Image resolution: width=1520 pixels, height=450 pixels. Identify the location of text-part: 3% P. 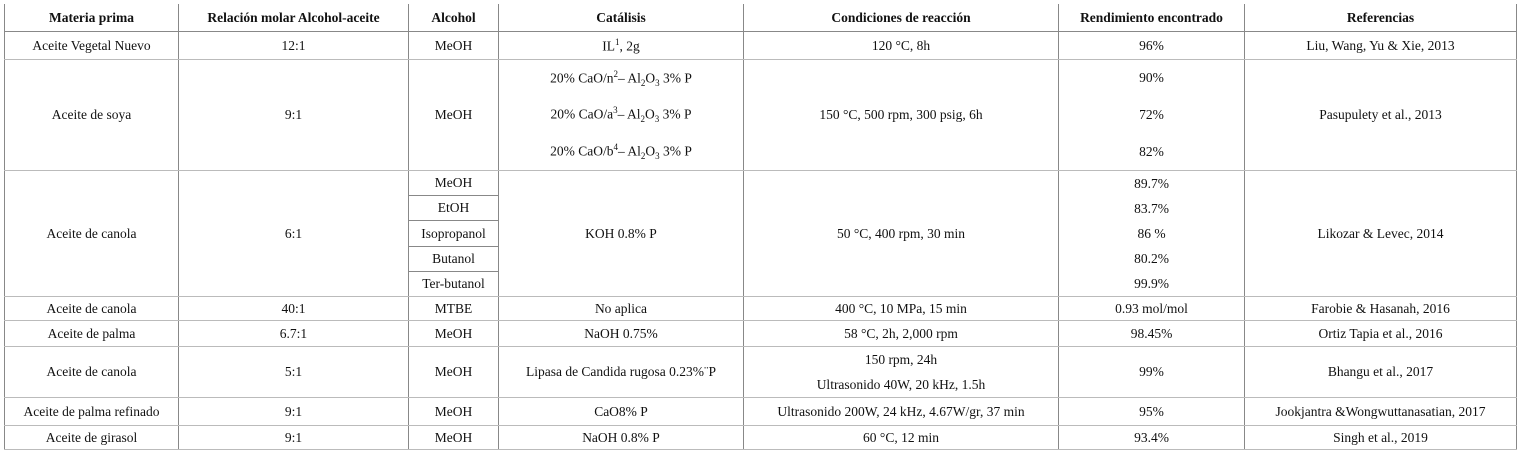
(675, 78).